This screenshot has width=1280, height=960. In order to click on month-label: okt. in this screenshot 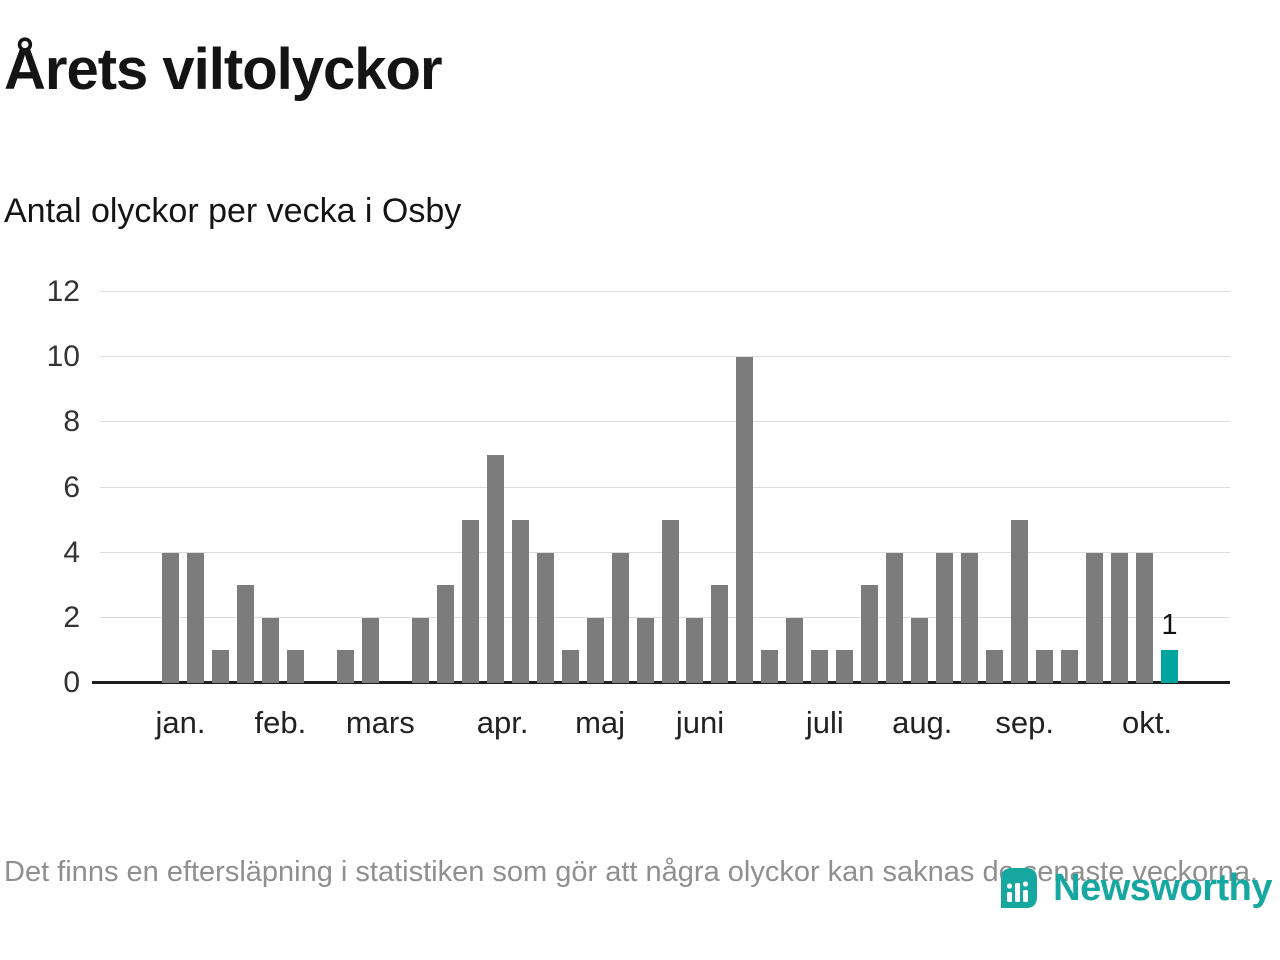, I will do `click(1147, 722)`.